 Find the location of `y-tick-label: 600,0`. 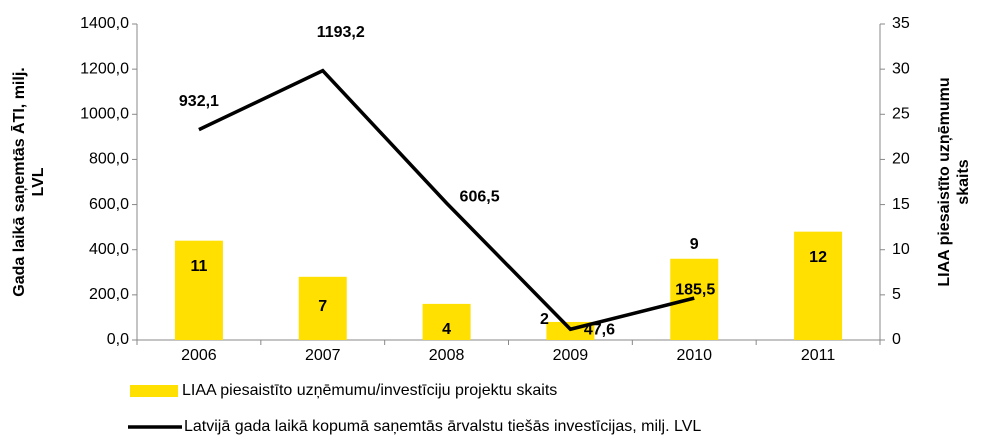

y-tick-label: 600,0 is located at coordinates (109, 204).